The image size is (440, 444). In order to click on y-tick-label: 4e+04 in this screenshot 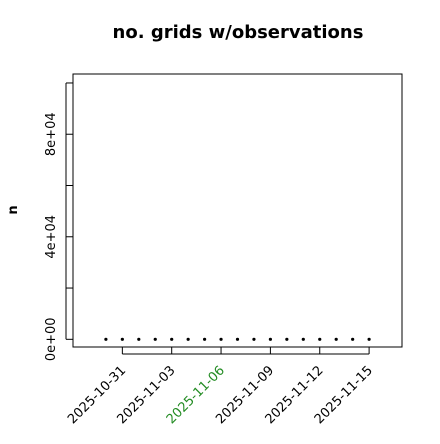, I will do `click(51, 237)`.